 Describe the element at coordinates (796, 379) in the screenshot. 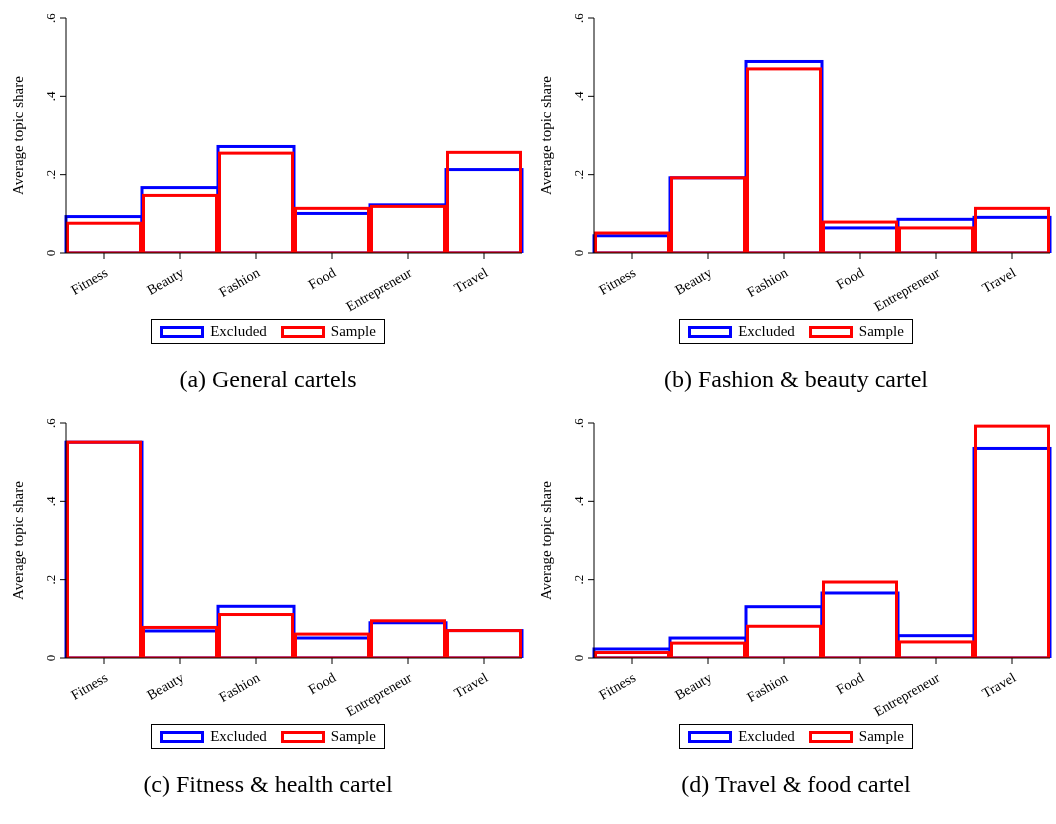

I see `text: (b) Fashion & beauty cartel` at that location.